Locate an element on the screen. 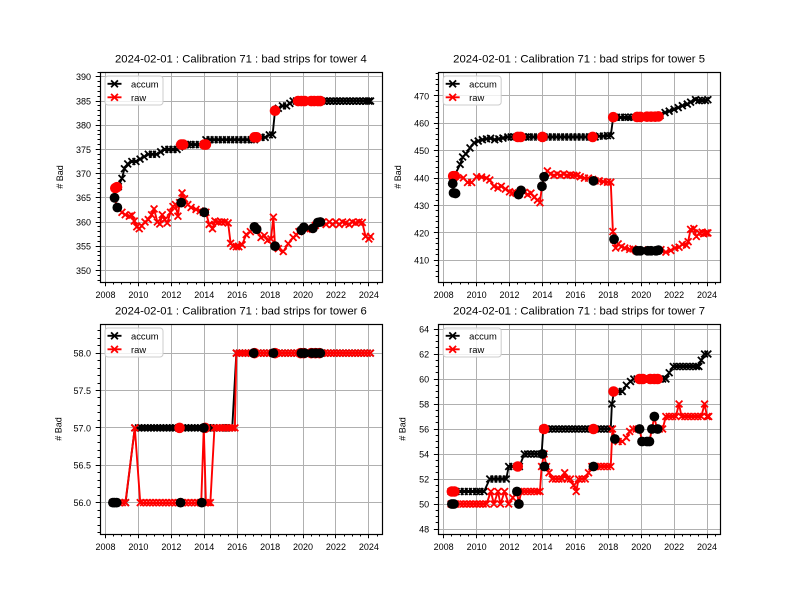 Image resolution: width=800 pixels, height=605 pixels. y-tick-label: 365 is located at coordinates (83, 198).